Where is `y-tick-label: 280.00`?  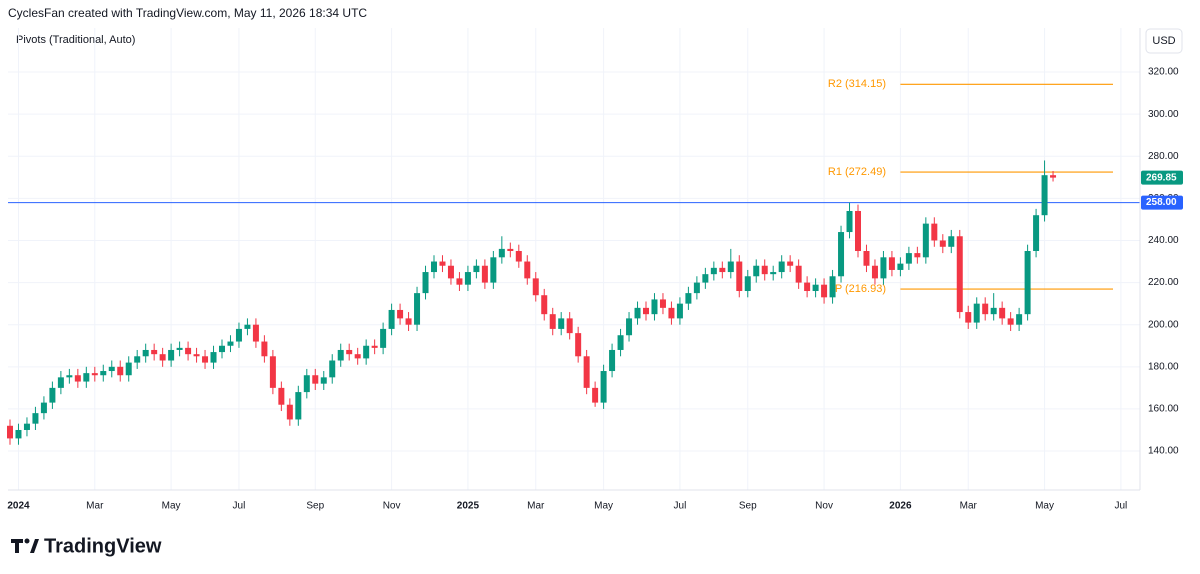 y-tick-label: 280.00 is located at coordinates (1163, 156).